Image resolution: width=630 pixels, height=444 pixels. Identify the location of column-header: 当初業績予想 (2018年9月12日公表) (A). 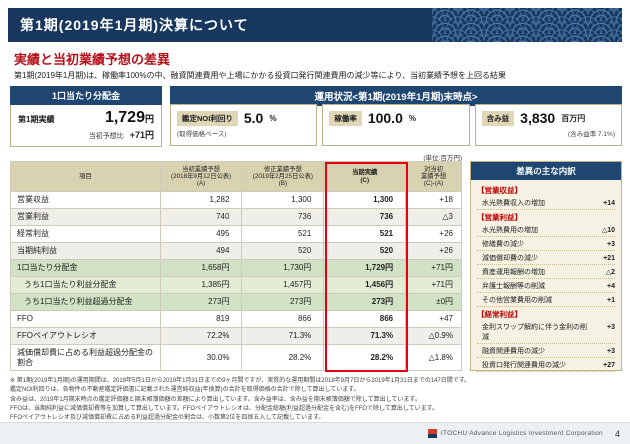
(201, 177).